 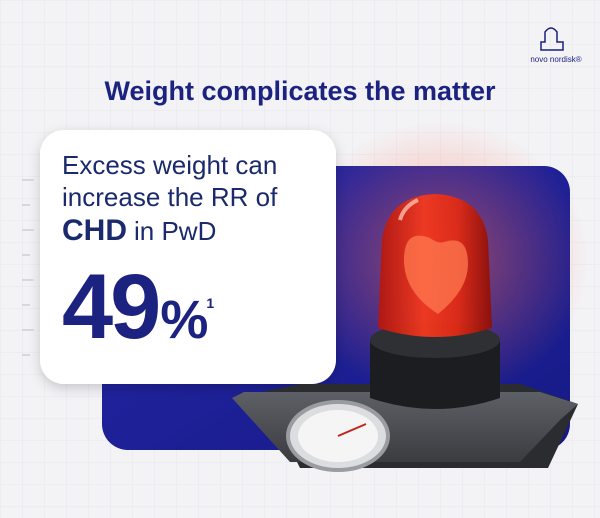 I want to click on dome-highlight, so click(x=408, y=209).